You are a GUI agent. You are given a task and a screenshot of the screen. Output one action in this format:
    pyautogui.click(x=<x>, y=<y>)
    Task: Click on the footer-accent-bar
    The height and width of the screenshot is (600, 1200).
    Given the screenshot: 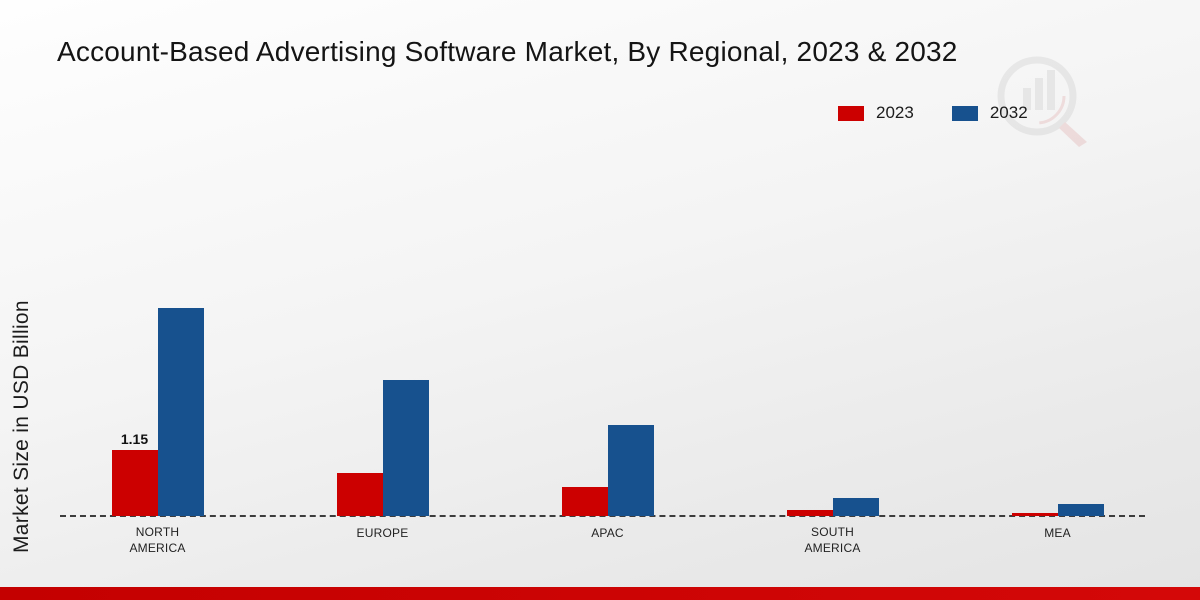 What is the action you would take?
    pyautogui.click(x=600, y=593)
    